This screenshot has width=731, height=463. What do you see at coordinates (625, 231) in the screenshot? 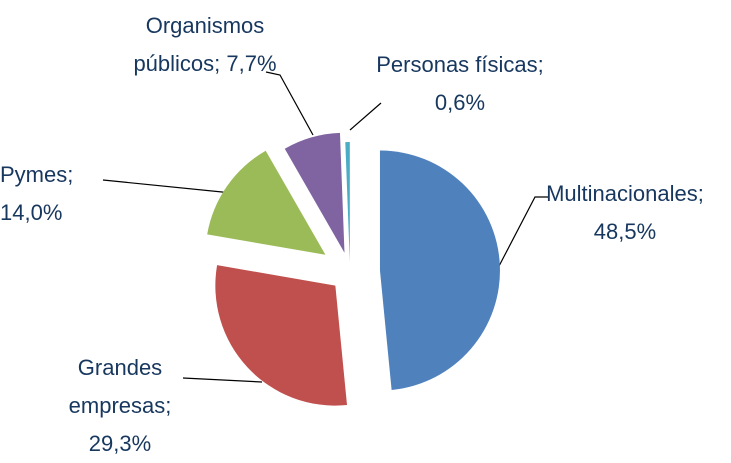
I see `value-label: 48,5%` at bounding box center [625, 231].